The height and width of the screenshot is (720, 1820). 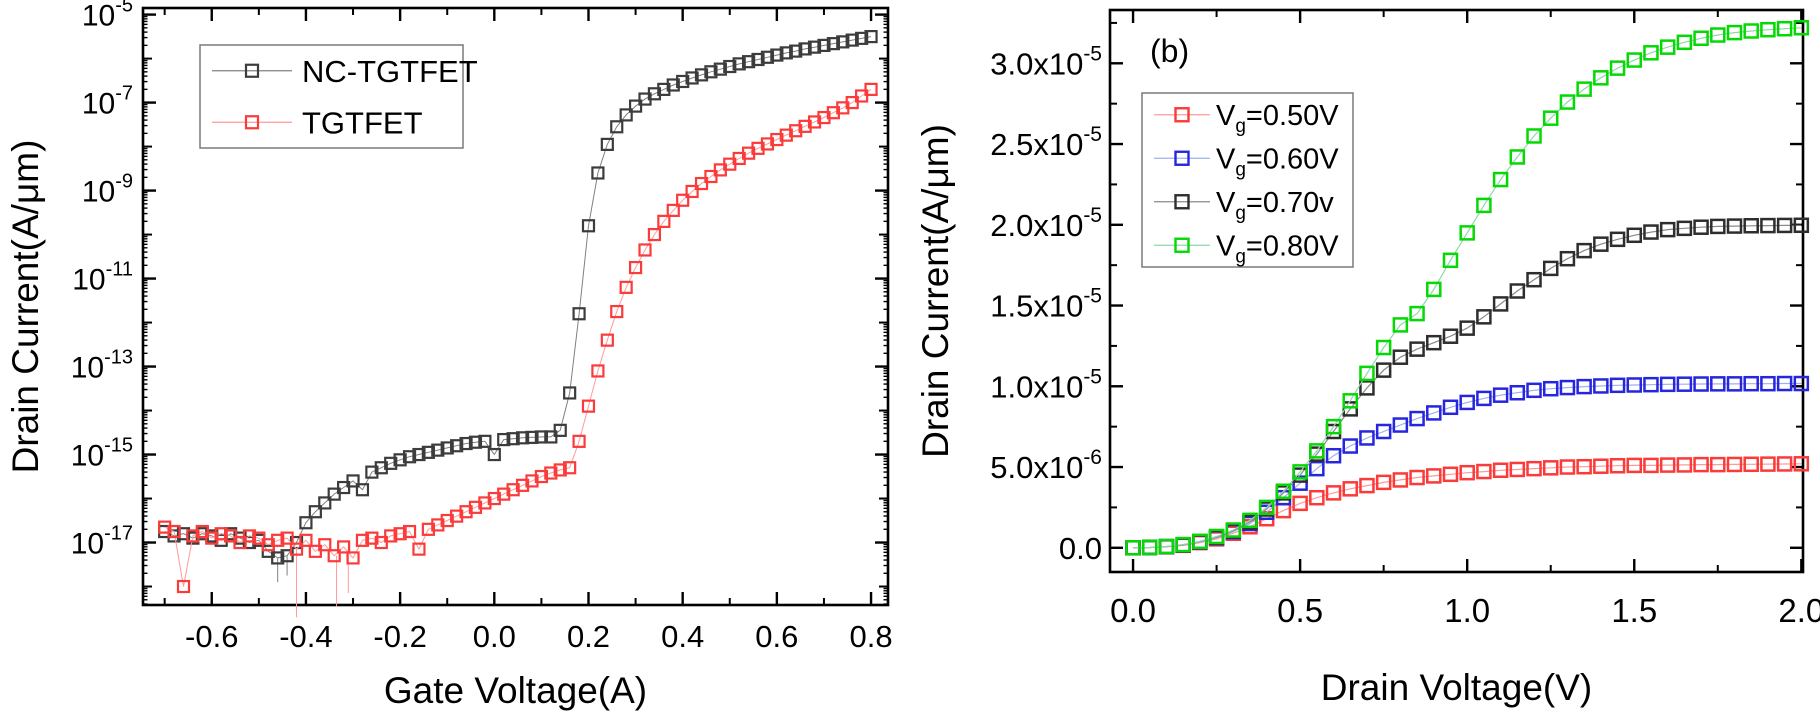 I want to click on legend-label: NC-TGTFET, so click(x=390, y=71).